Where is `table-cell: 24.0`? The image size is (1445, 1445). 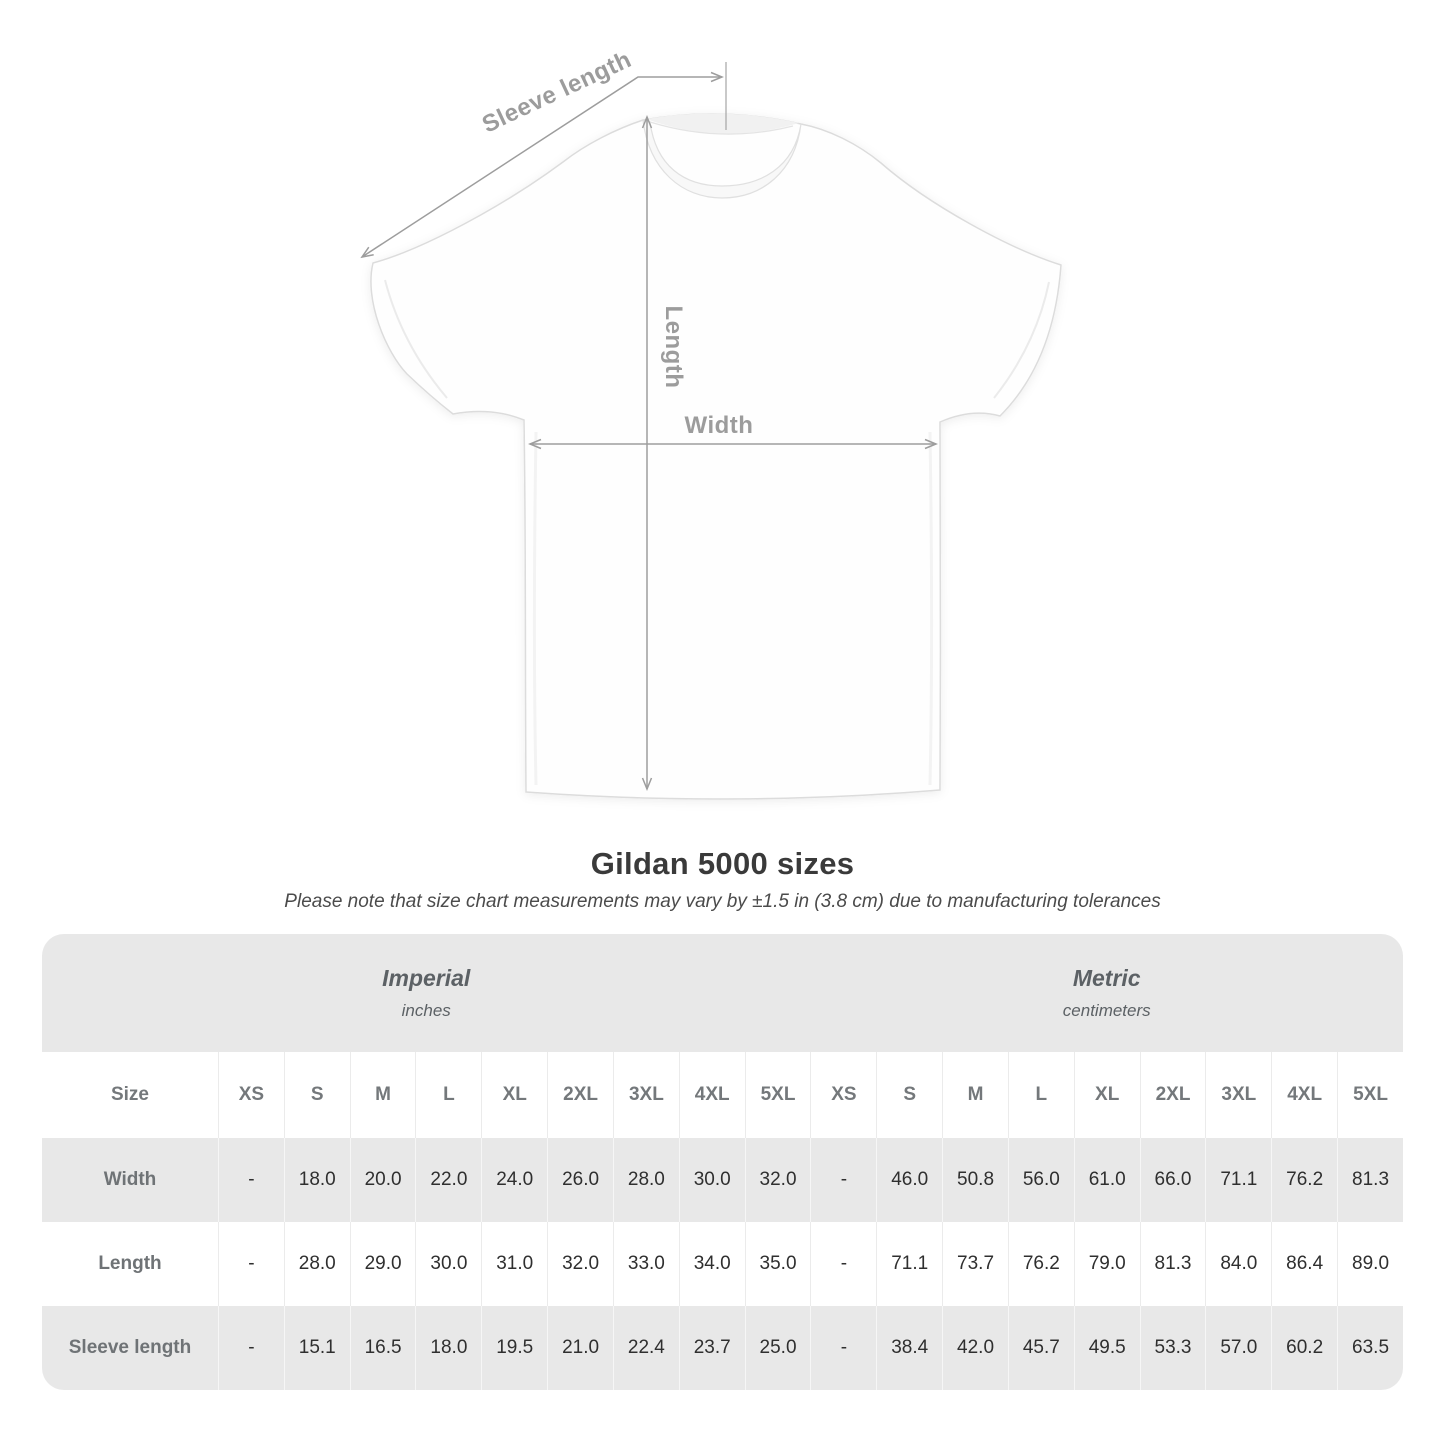 table-cell: 24.0 is located at coordinates (514, 1180).